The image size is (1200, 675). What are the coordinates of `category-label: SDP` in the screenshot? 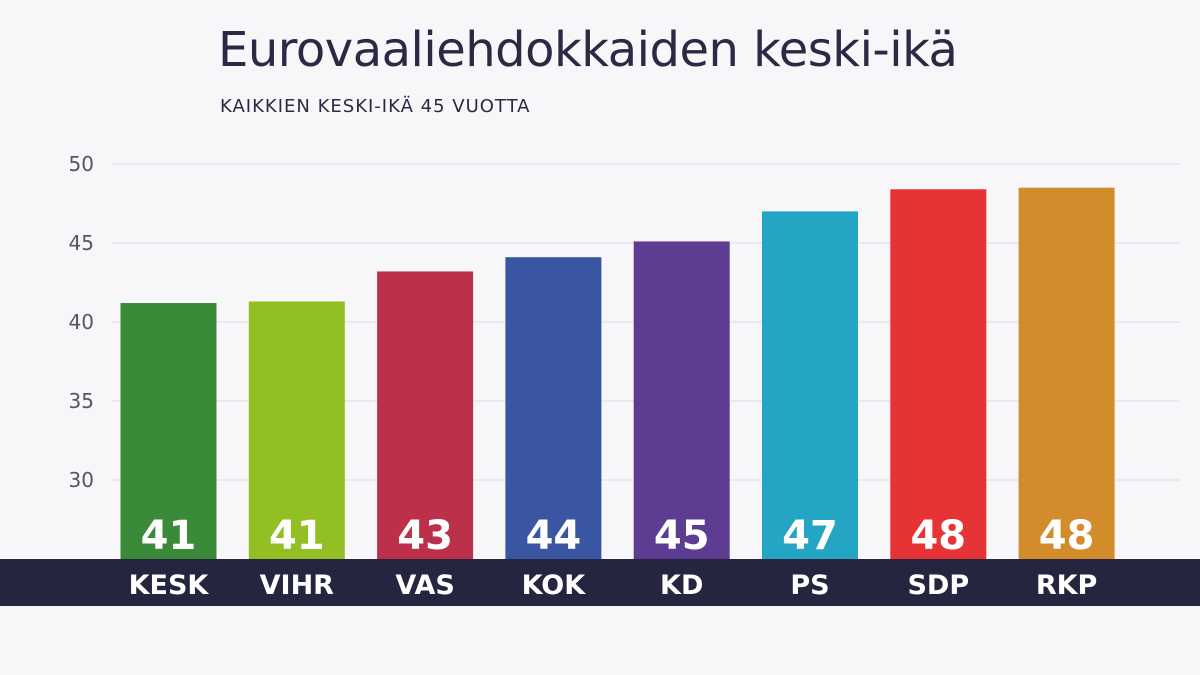 It's located at (938, 585).